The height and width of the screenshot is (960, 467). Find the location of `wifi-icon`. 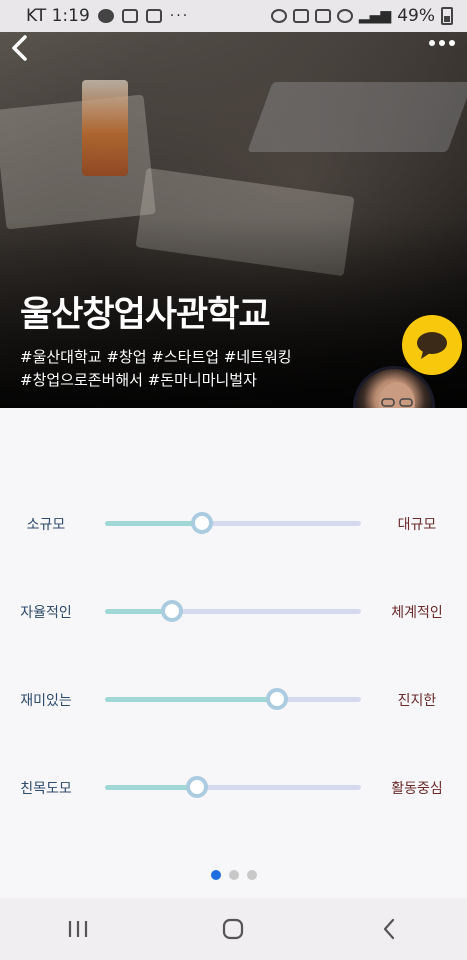

wifi-icon is located at coordinates (344, 16).